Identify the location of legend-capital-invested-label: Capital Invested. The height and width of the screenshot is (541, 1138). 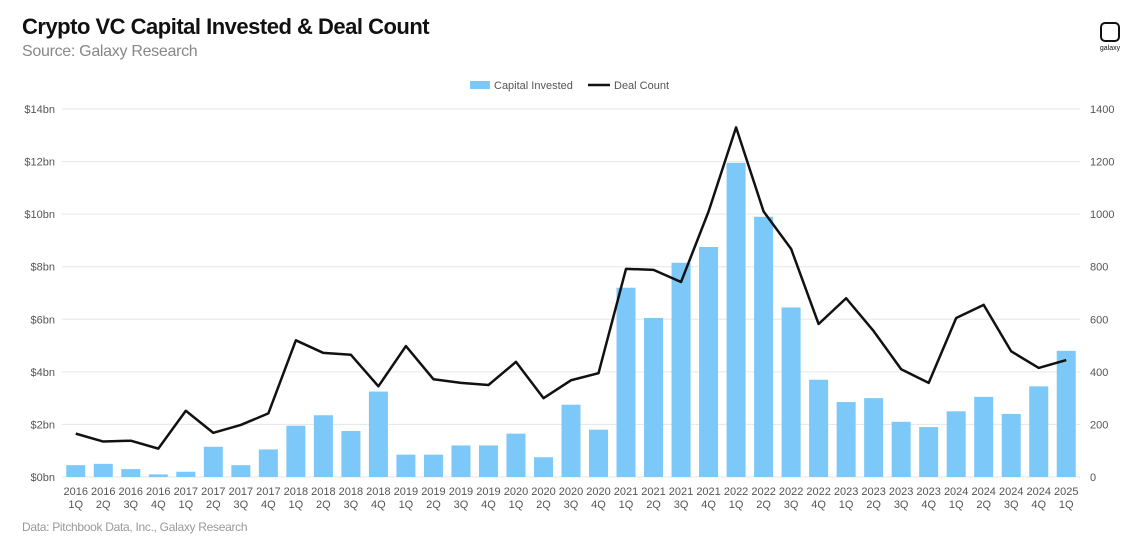
(533, 86).